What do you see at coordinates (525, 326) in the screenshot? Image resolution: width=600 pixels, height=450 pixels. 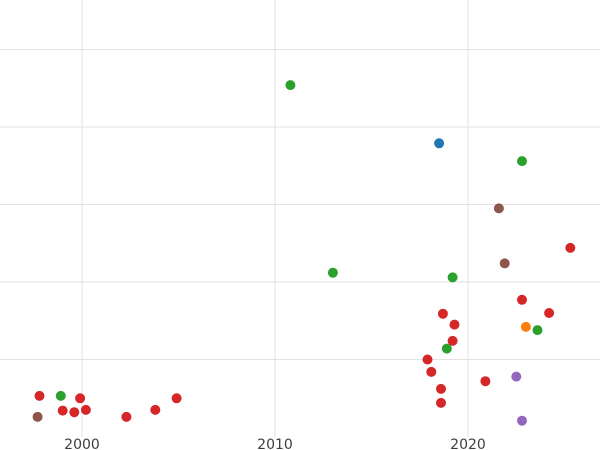 I see `data-point-orange` at bounding box center [525, 326].